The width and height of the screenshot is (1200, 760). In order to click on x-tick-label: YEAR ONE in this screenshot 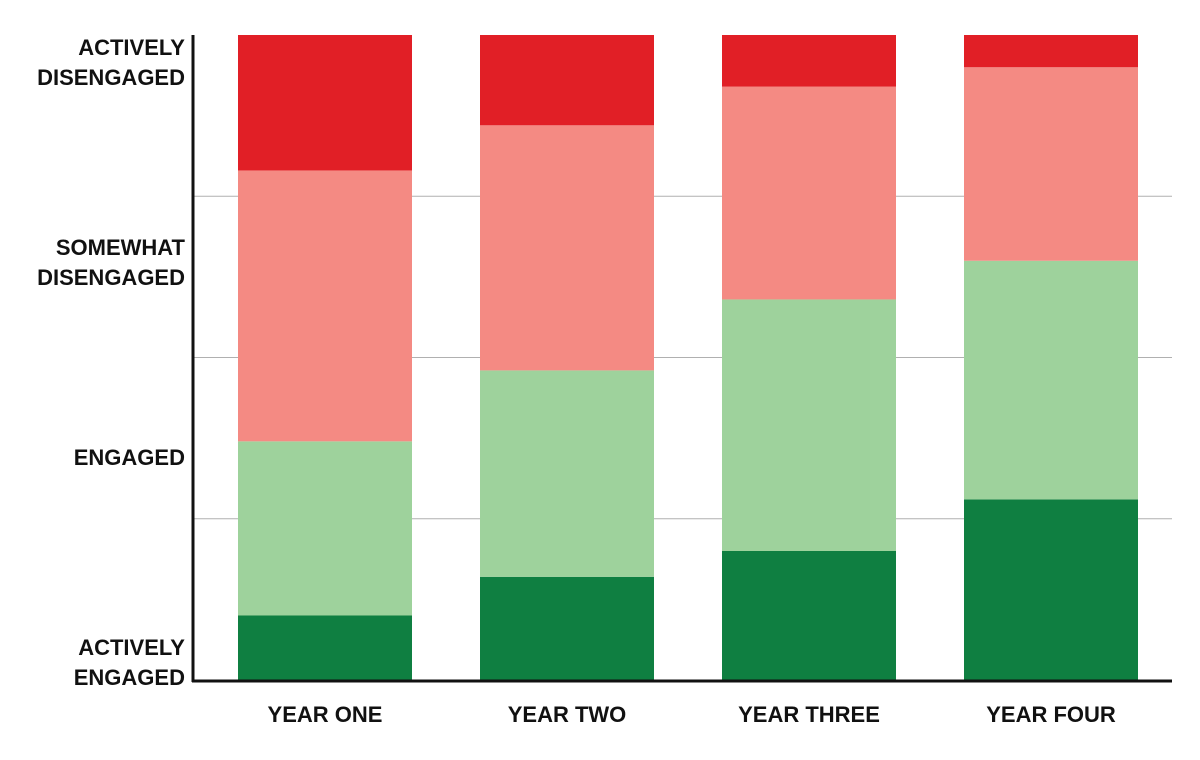, I will do `click(325, 714)`.